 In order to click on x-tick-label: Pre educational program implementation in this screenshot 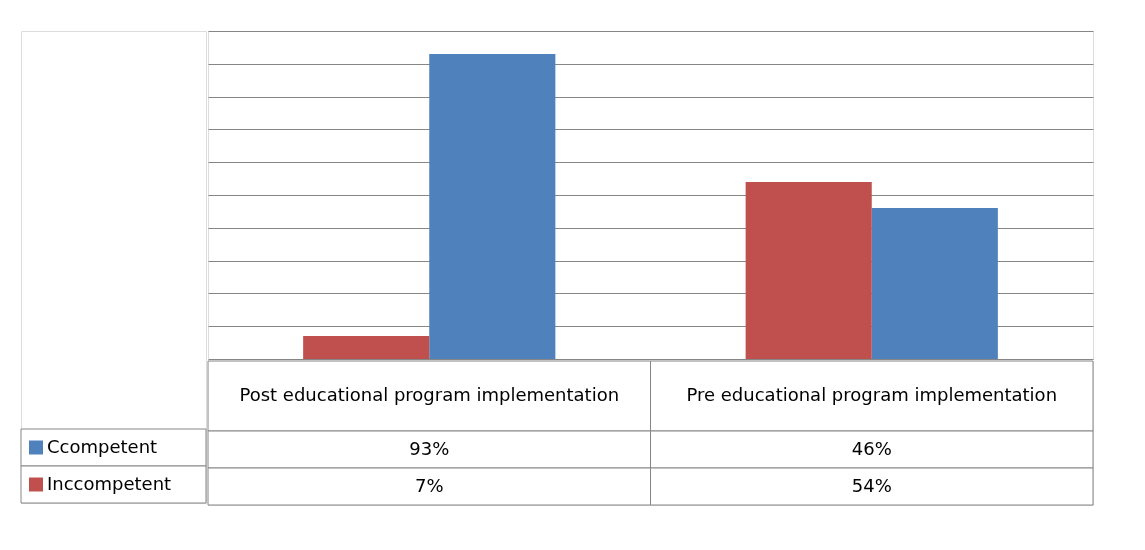, I will do `click(872, 394)`.